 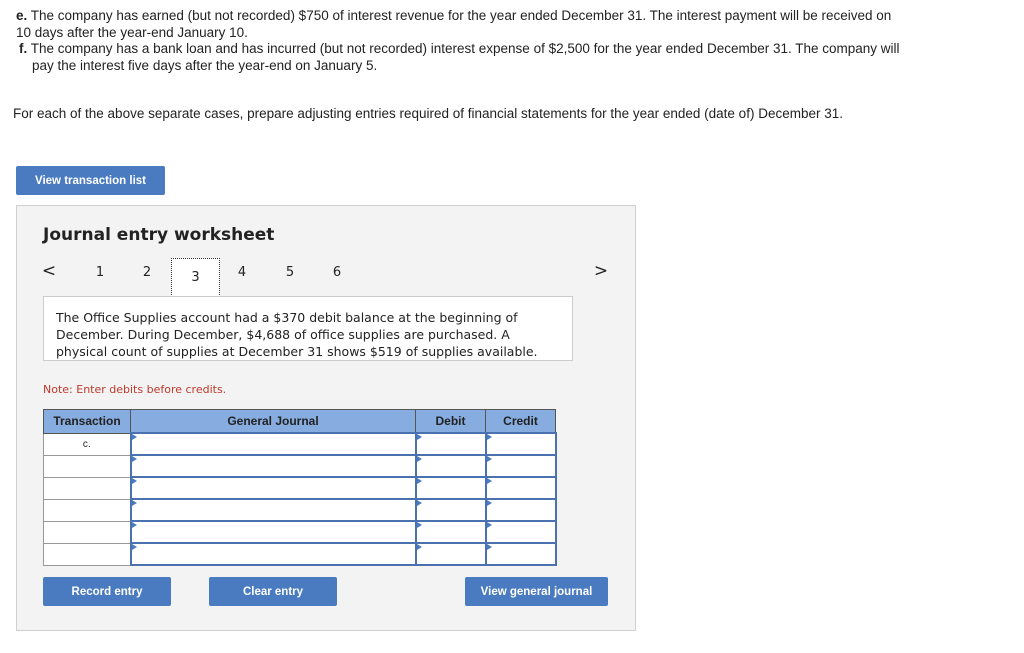 I want to click on page-5: 5, so click(x=290, y=272).